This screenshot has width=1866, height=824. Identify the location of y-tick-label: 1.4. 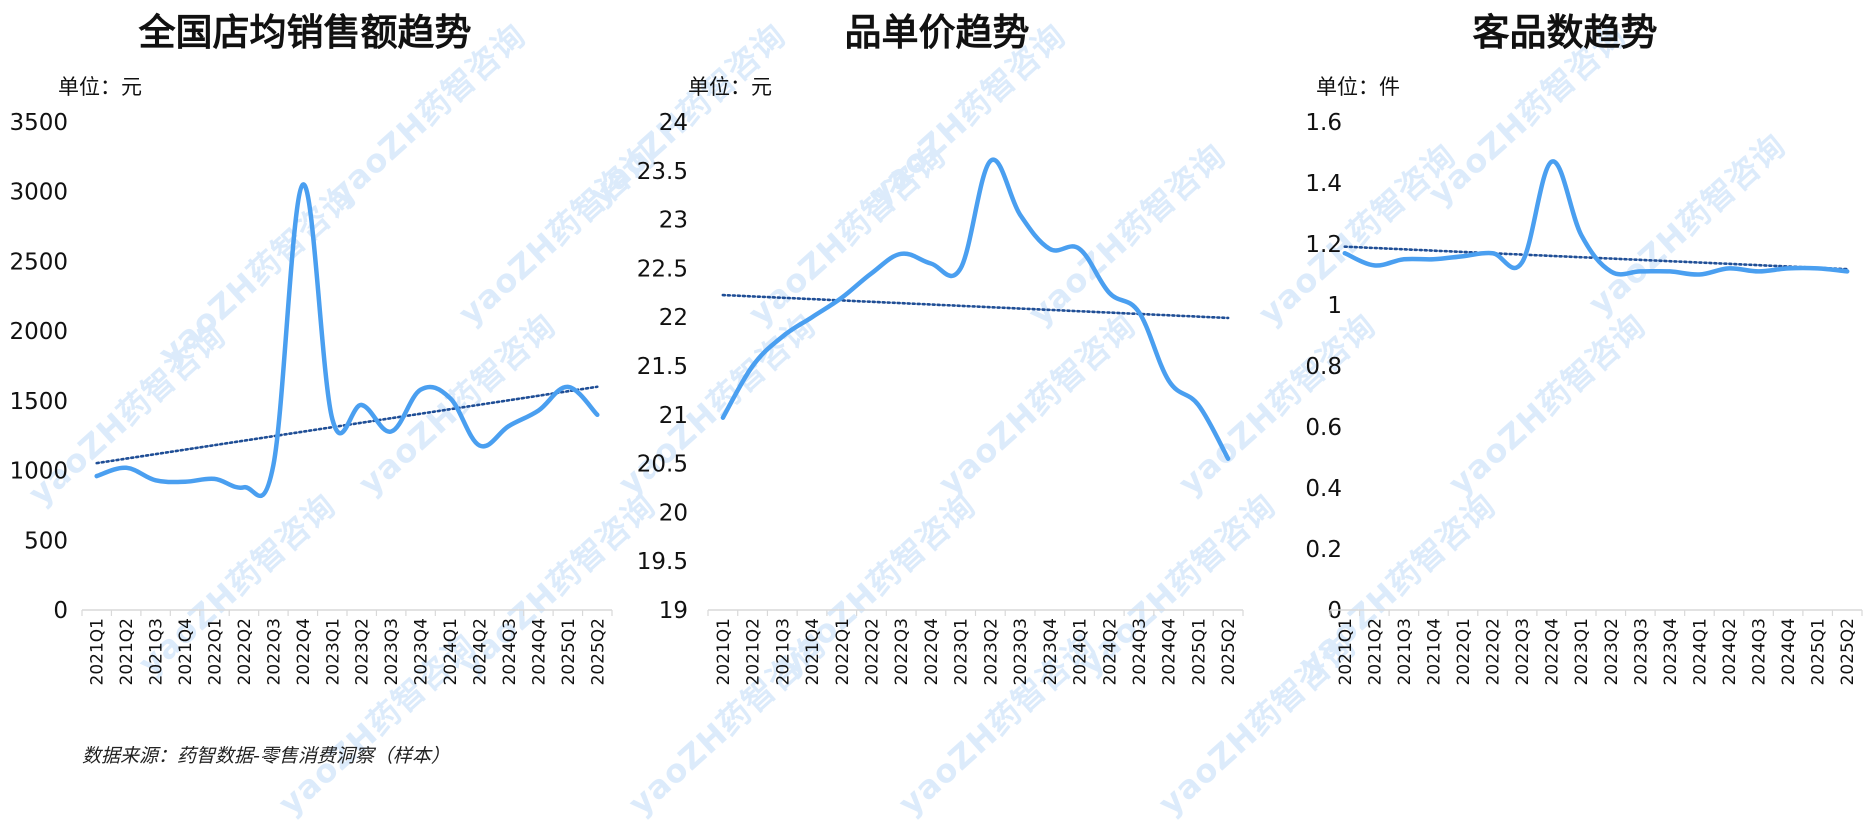
(1323, 184).